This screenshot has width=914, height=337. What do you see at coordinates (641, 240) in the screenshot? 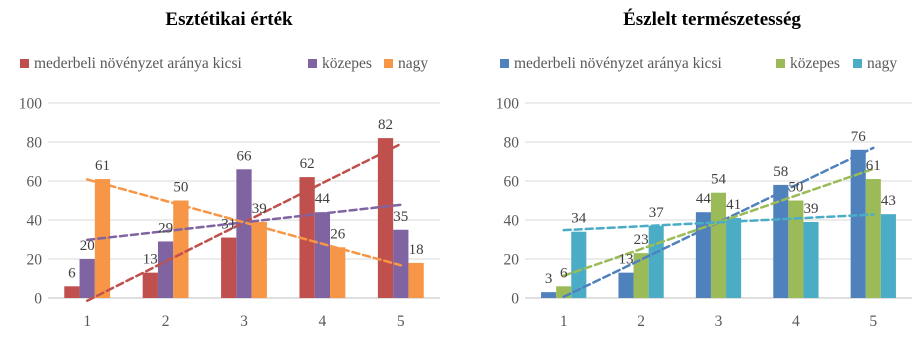
I see `data-label: 23` at bounding box center [641, 240].